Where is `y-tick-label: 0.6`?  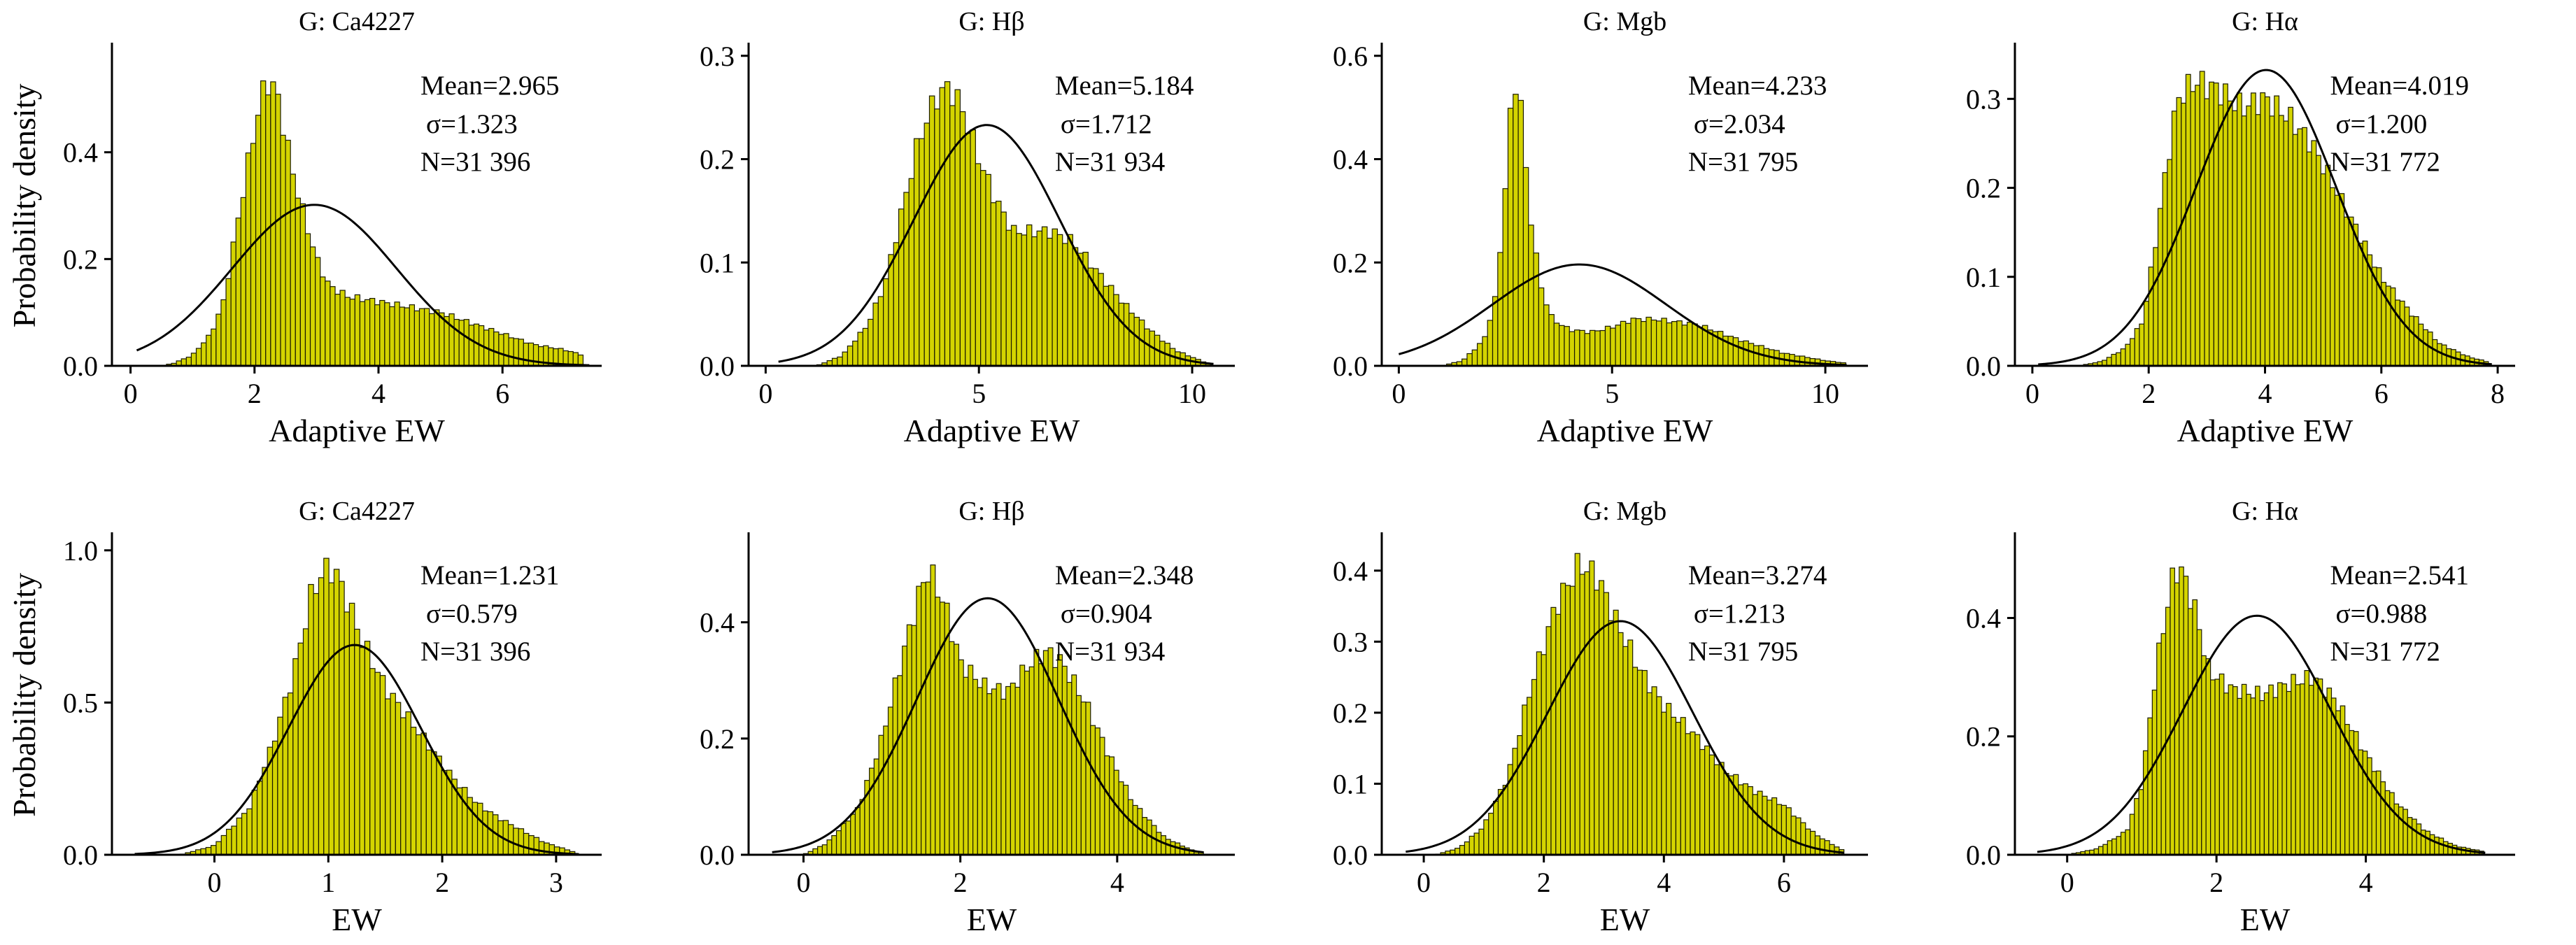
y-tick-label: 0.6 is located at coordinates (1350, 56).